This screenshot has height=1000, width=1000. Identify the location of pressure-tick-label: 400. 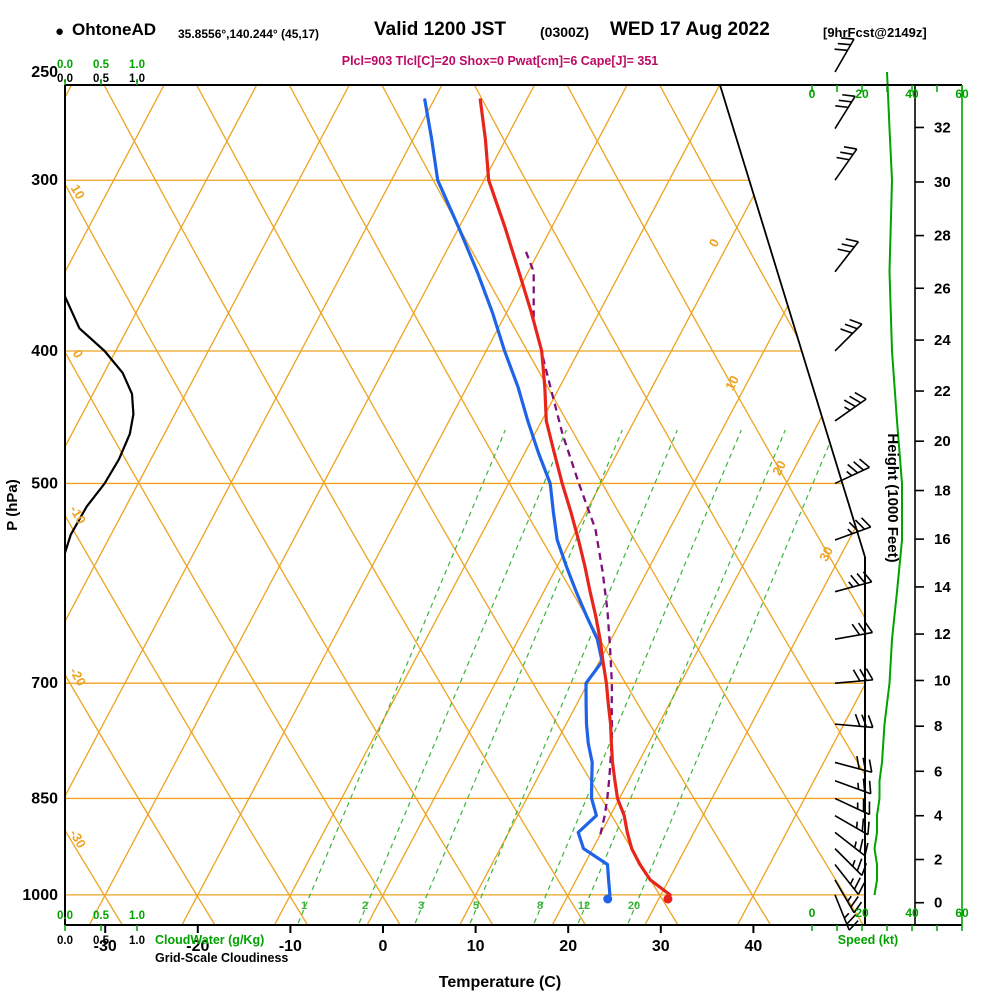
(44, 351).